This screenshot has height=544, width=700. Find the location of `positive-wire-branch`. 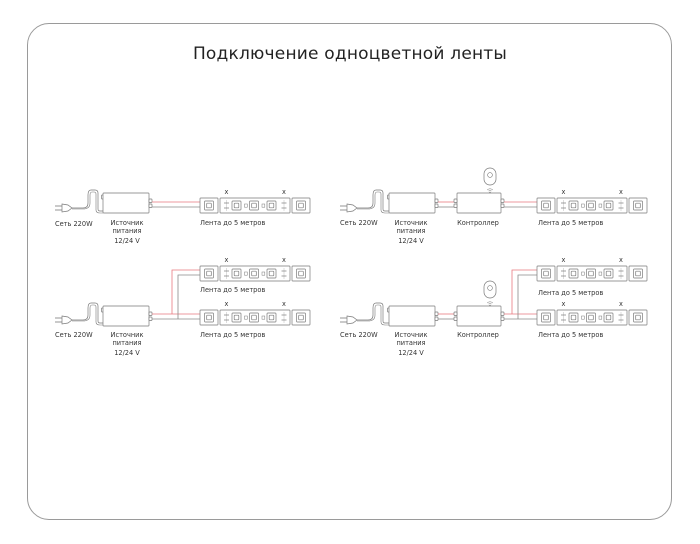

positive-wire-branch is located at coordinates (524, 291).